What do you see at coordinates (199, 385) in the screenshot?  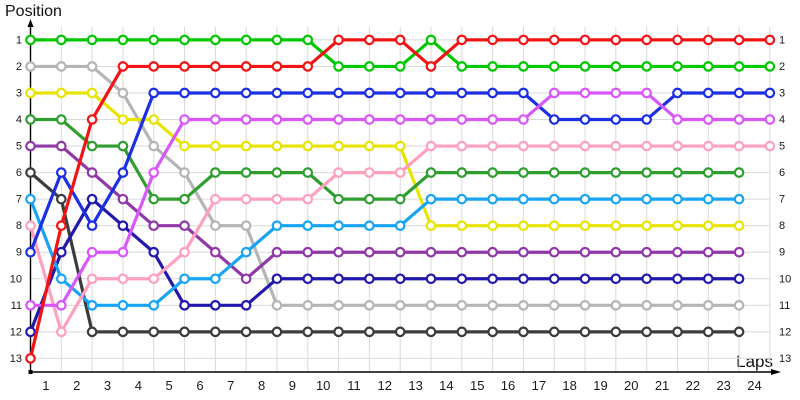 I see `x-tick-label: 6` at bounding box center [199, 385].